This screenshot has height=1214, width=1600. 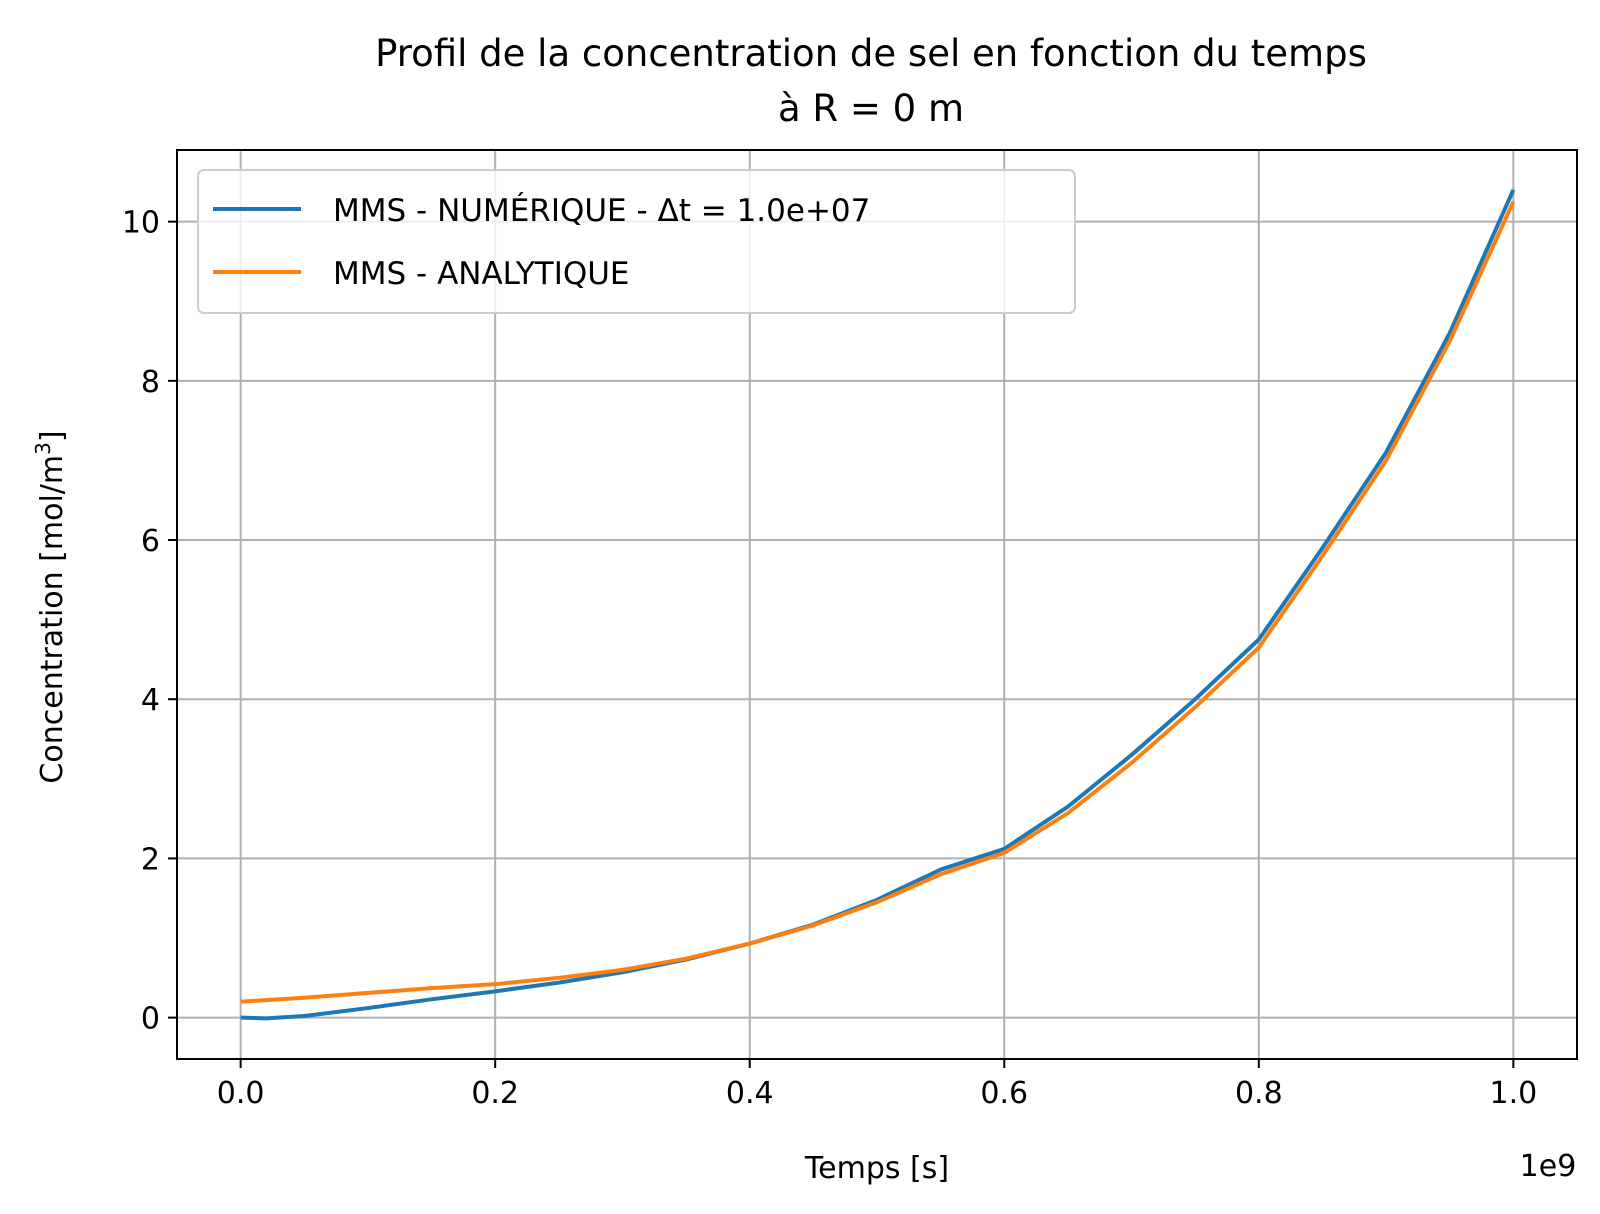 I want to click on legend-box, so click(x=636, y=241).